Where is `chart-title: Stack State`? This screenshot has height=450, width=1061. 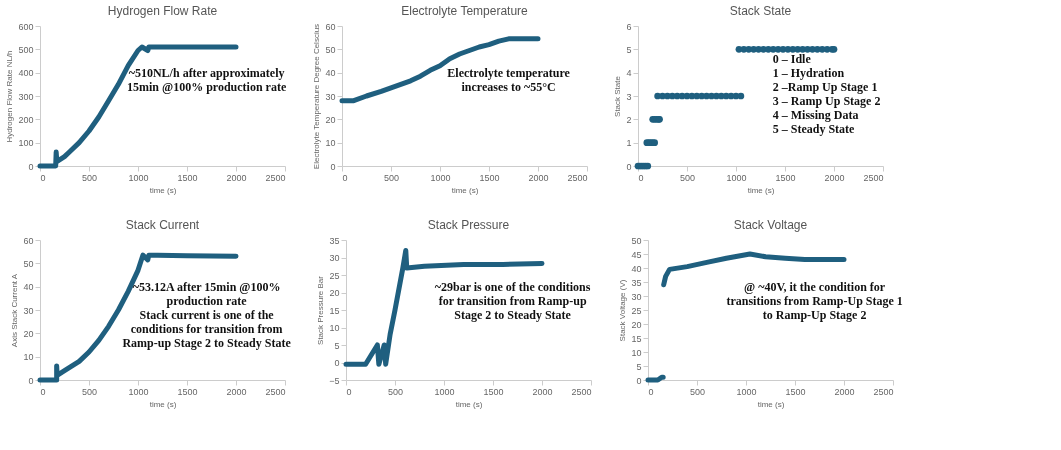 chart-title: Stack State is located at coordinates (760, 11).